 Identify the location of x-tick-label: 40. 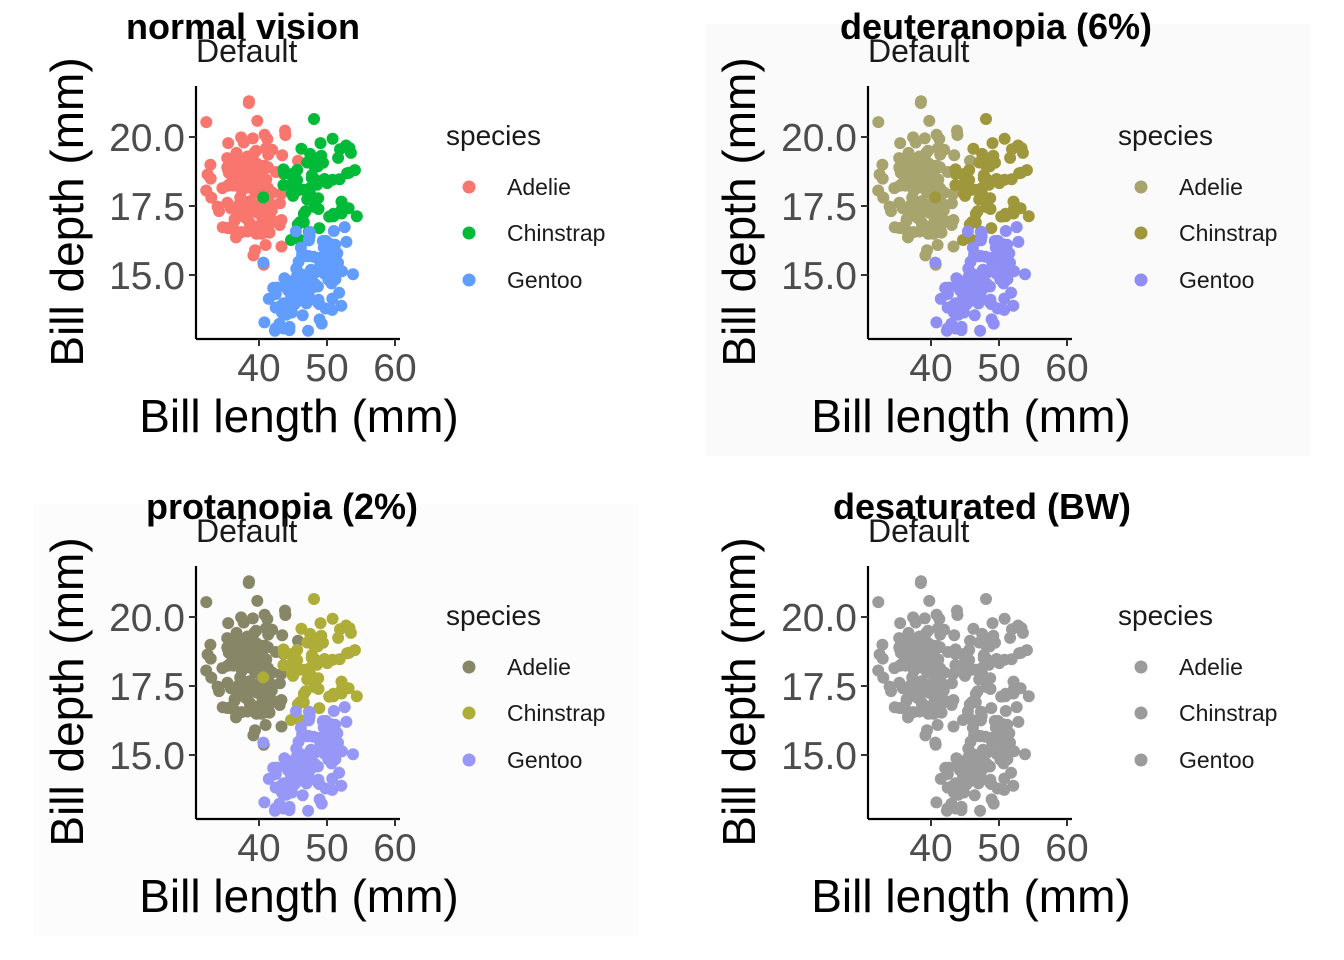
(930, 848).